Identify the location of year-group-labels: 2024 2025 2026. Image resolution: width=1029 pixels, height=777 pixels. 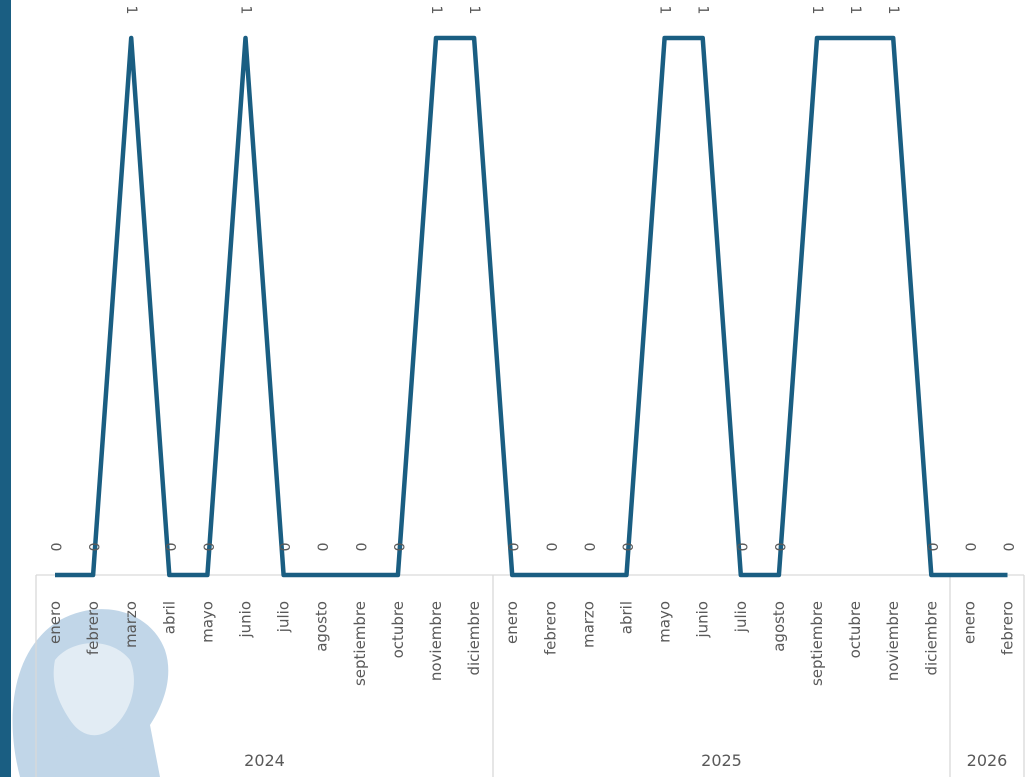
(625, 760).